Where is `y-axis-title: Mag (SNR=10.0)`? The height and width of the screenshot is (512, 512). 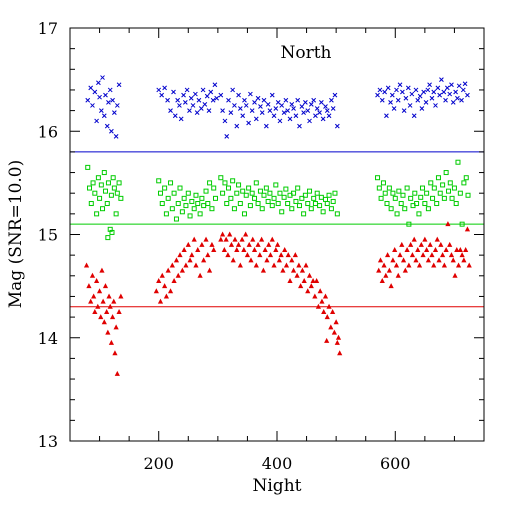 y-axis-title: Mag (SNR=10.0) is located at coordinates (16, 234).